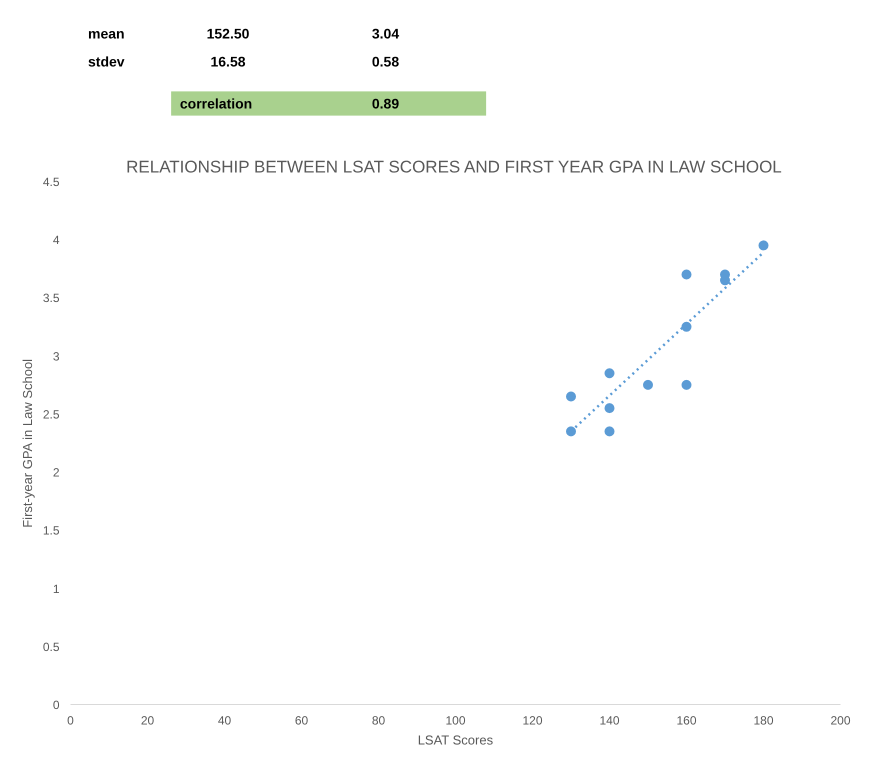  Describe the element at coordinates (225, 721) in the screenshot. I see `x-tick-label: 40` at that location.